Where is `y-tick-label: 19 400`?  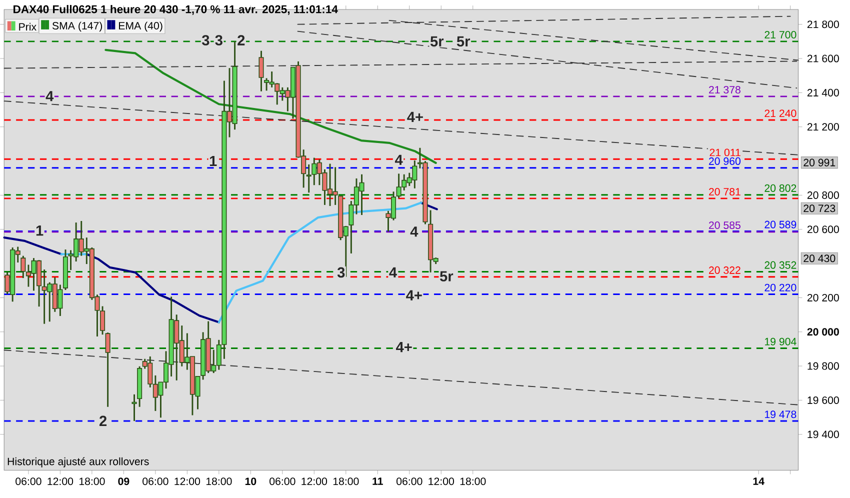
y-tick-label: 19 400 is located at coordinates (823, 434).